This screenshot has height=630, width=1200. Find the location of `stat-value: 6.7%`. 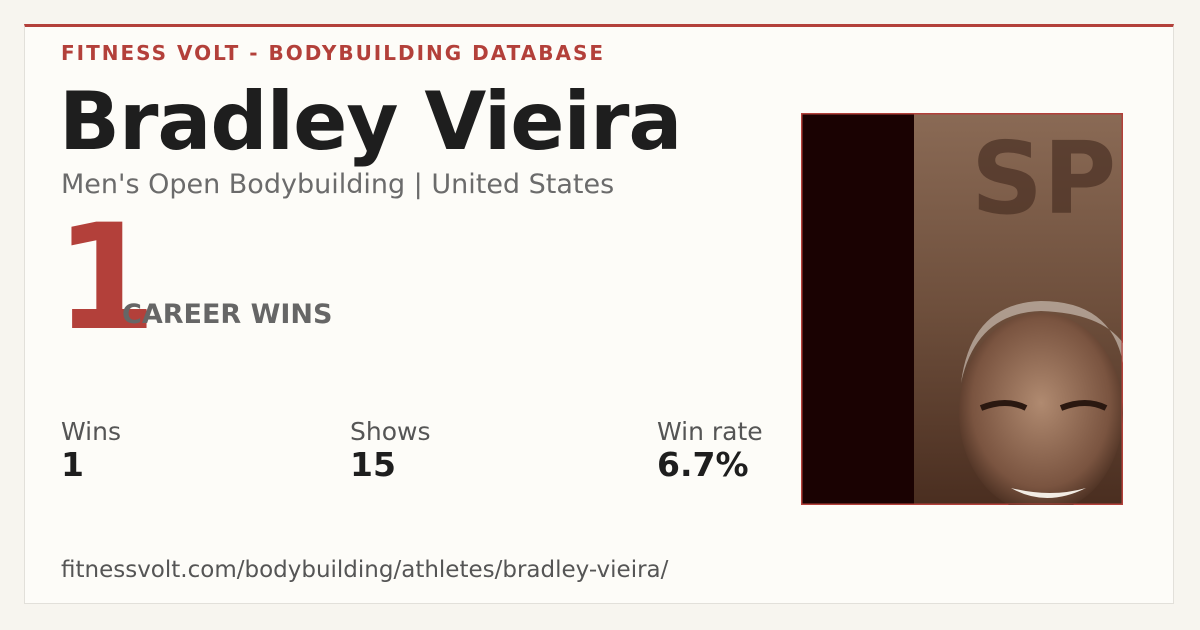

stat-value: 6.7% is located at coordinates (703, 464).